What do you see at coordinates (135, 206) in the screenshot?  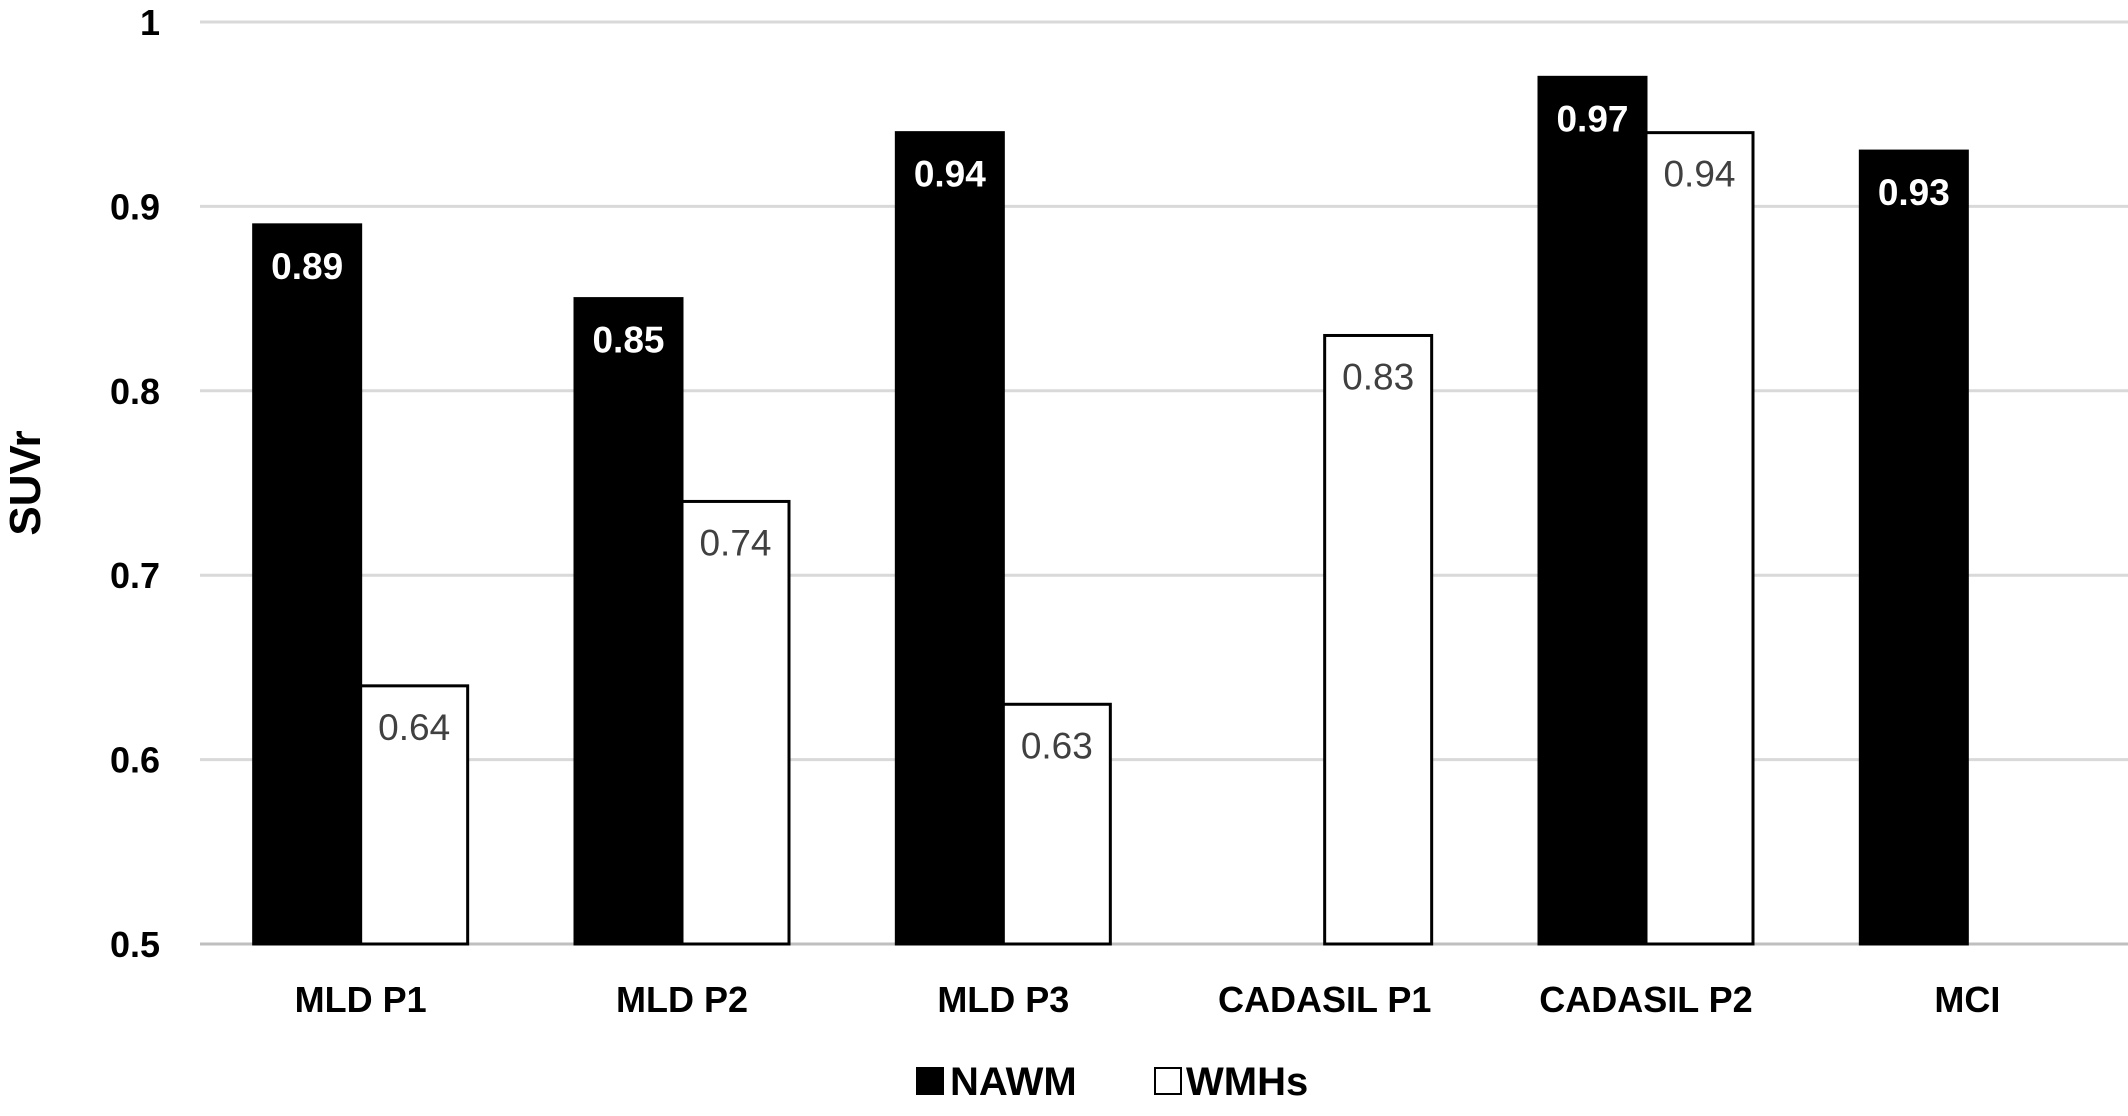 I see `y-tick-label: 0.9` at bounding box center [135, 206].